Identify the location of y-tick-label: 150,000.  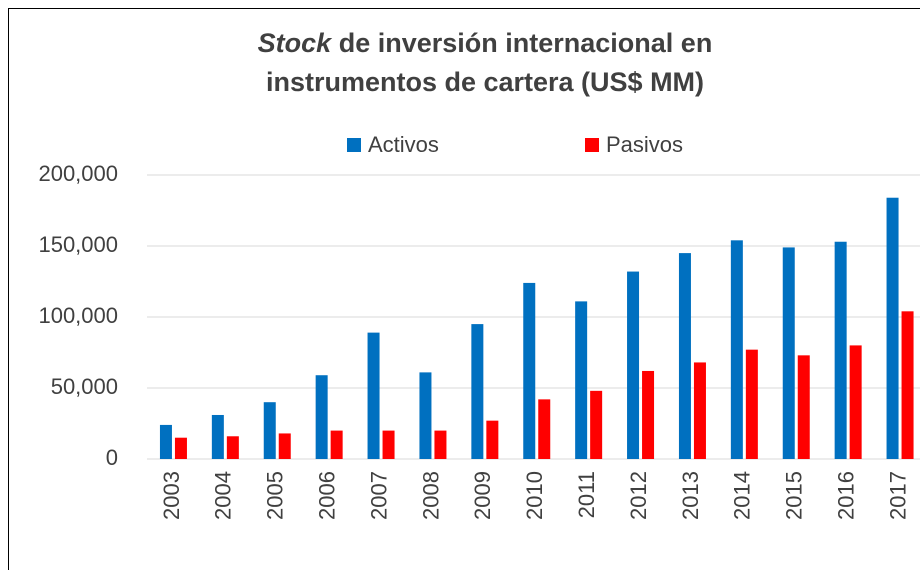
(78, 244).